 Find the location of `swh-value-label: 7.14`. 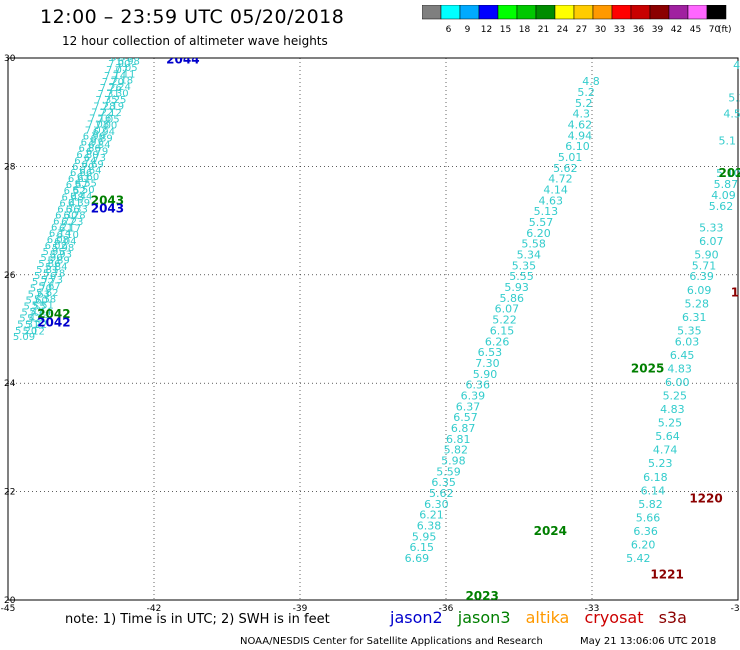

swh-value-label: 7.14 is located at coordinates (115, 76).